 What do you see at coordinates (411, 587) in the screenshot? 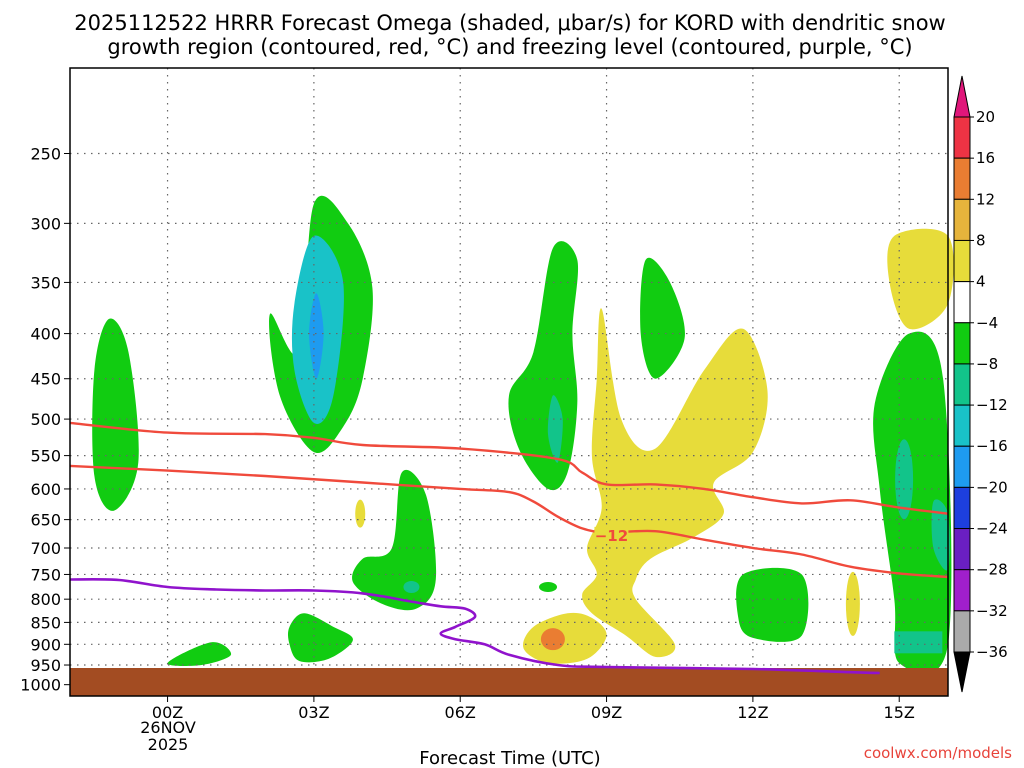
I see `teal-spot-c` at bounding box center [411, 587].